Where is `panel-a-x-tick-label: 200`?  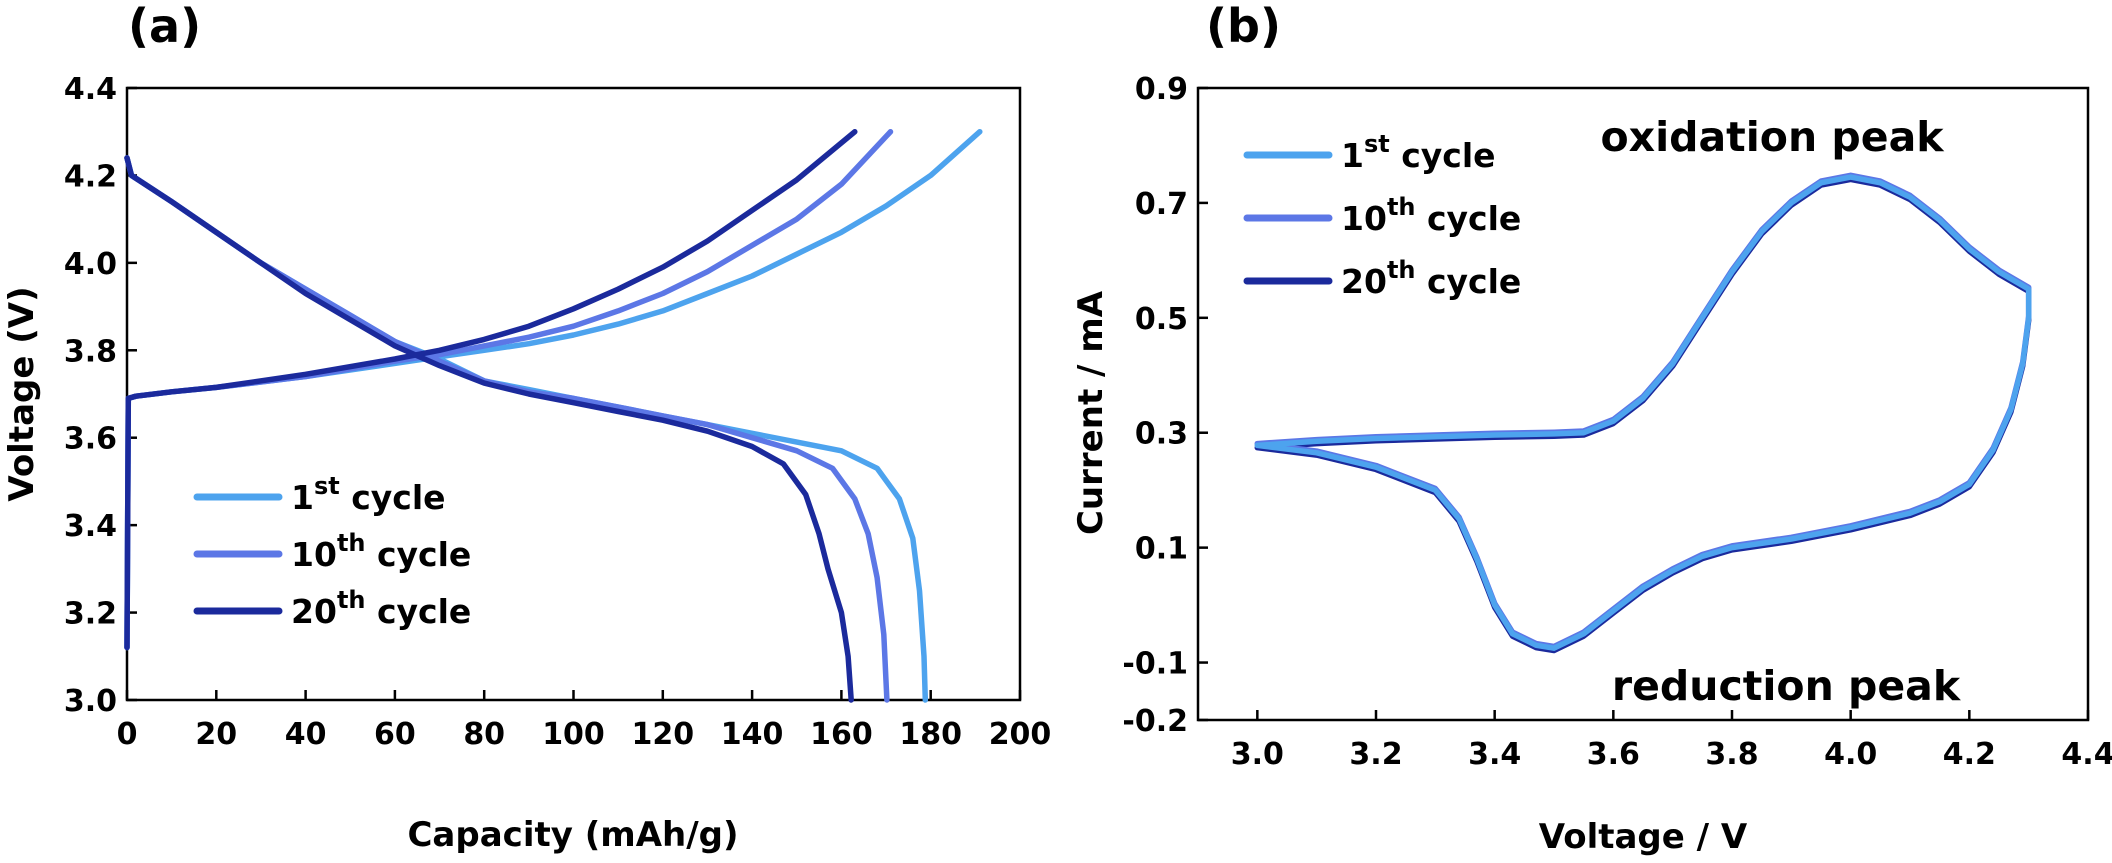
panel-a-x-tick-label: 200 is located at coordinates (1020, 734).